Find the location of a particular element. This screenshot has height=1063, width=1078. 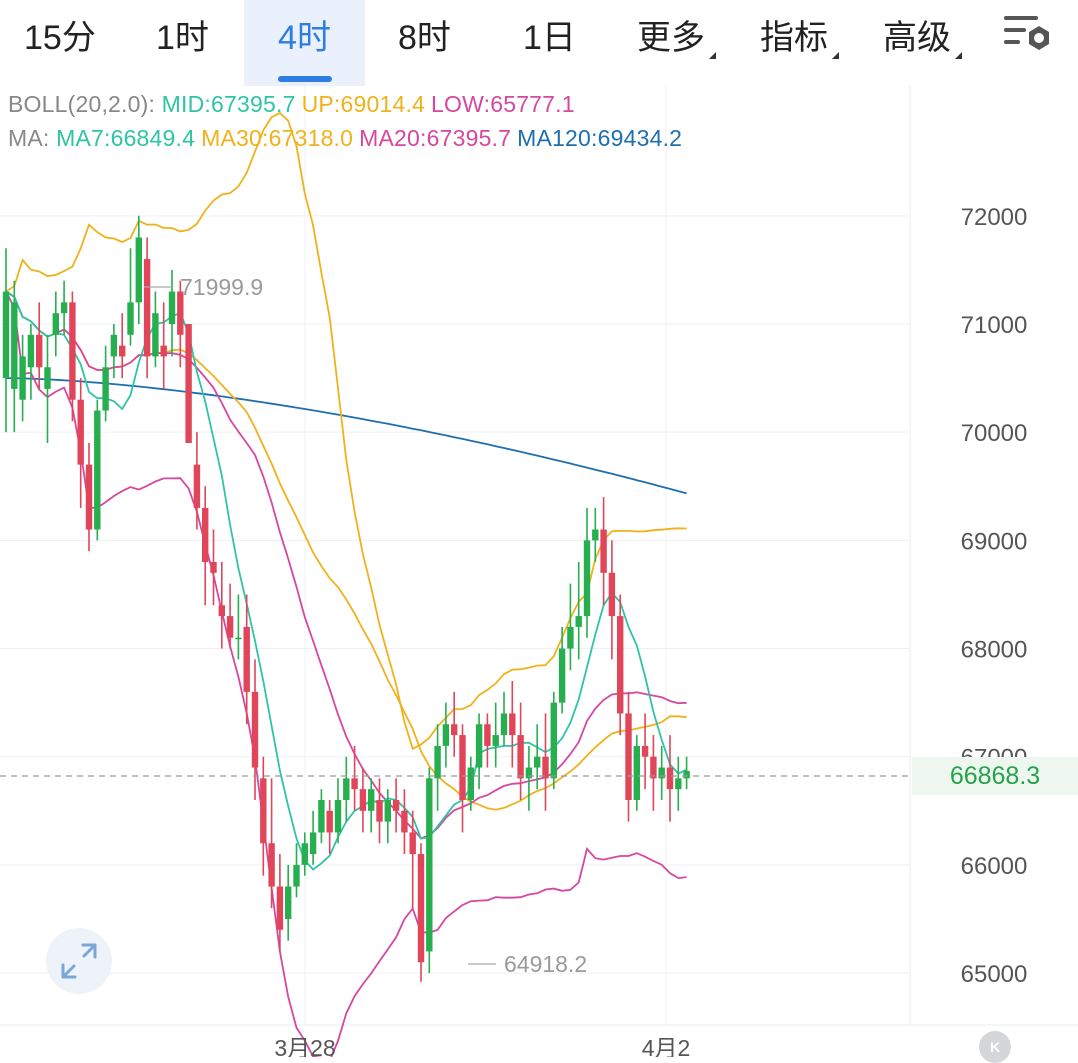

tab-label: 高级 is located at coordinates (917, 38).